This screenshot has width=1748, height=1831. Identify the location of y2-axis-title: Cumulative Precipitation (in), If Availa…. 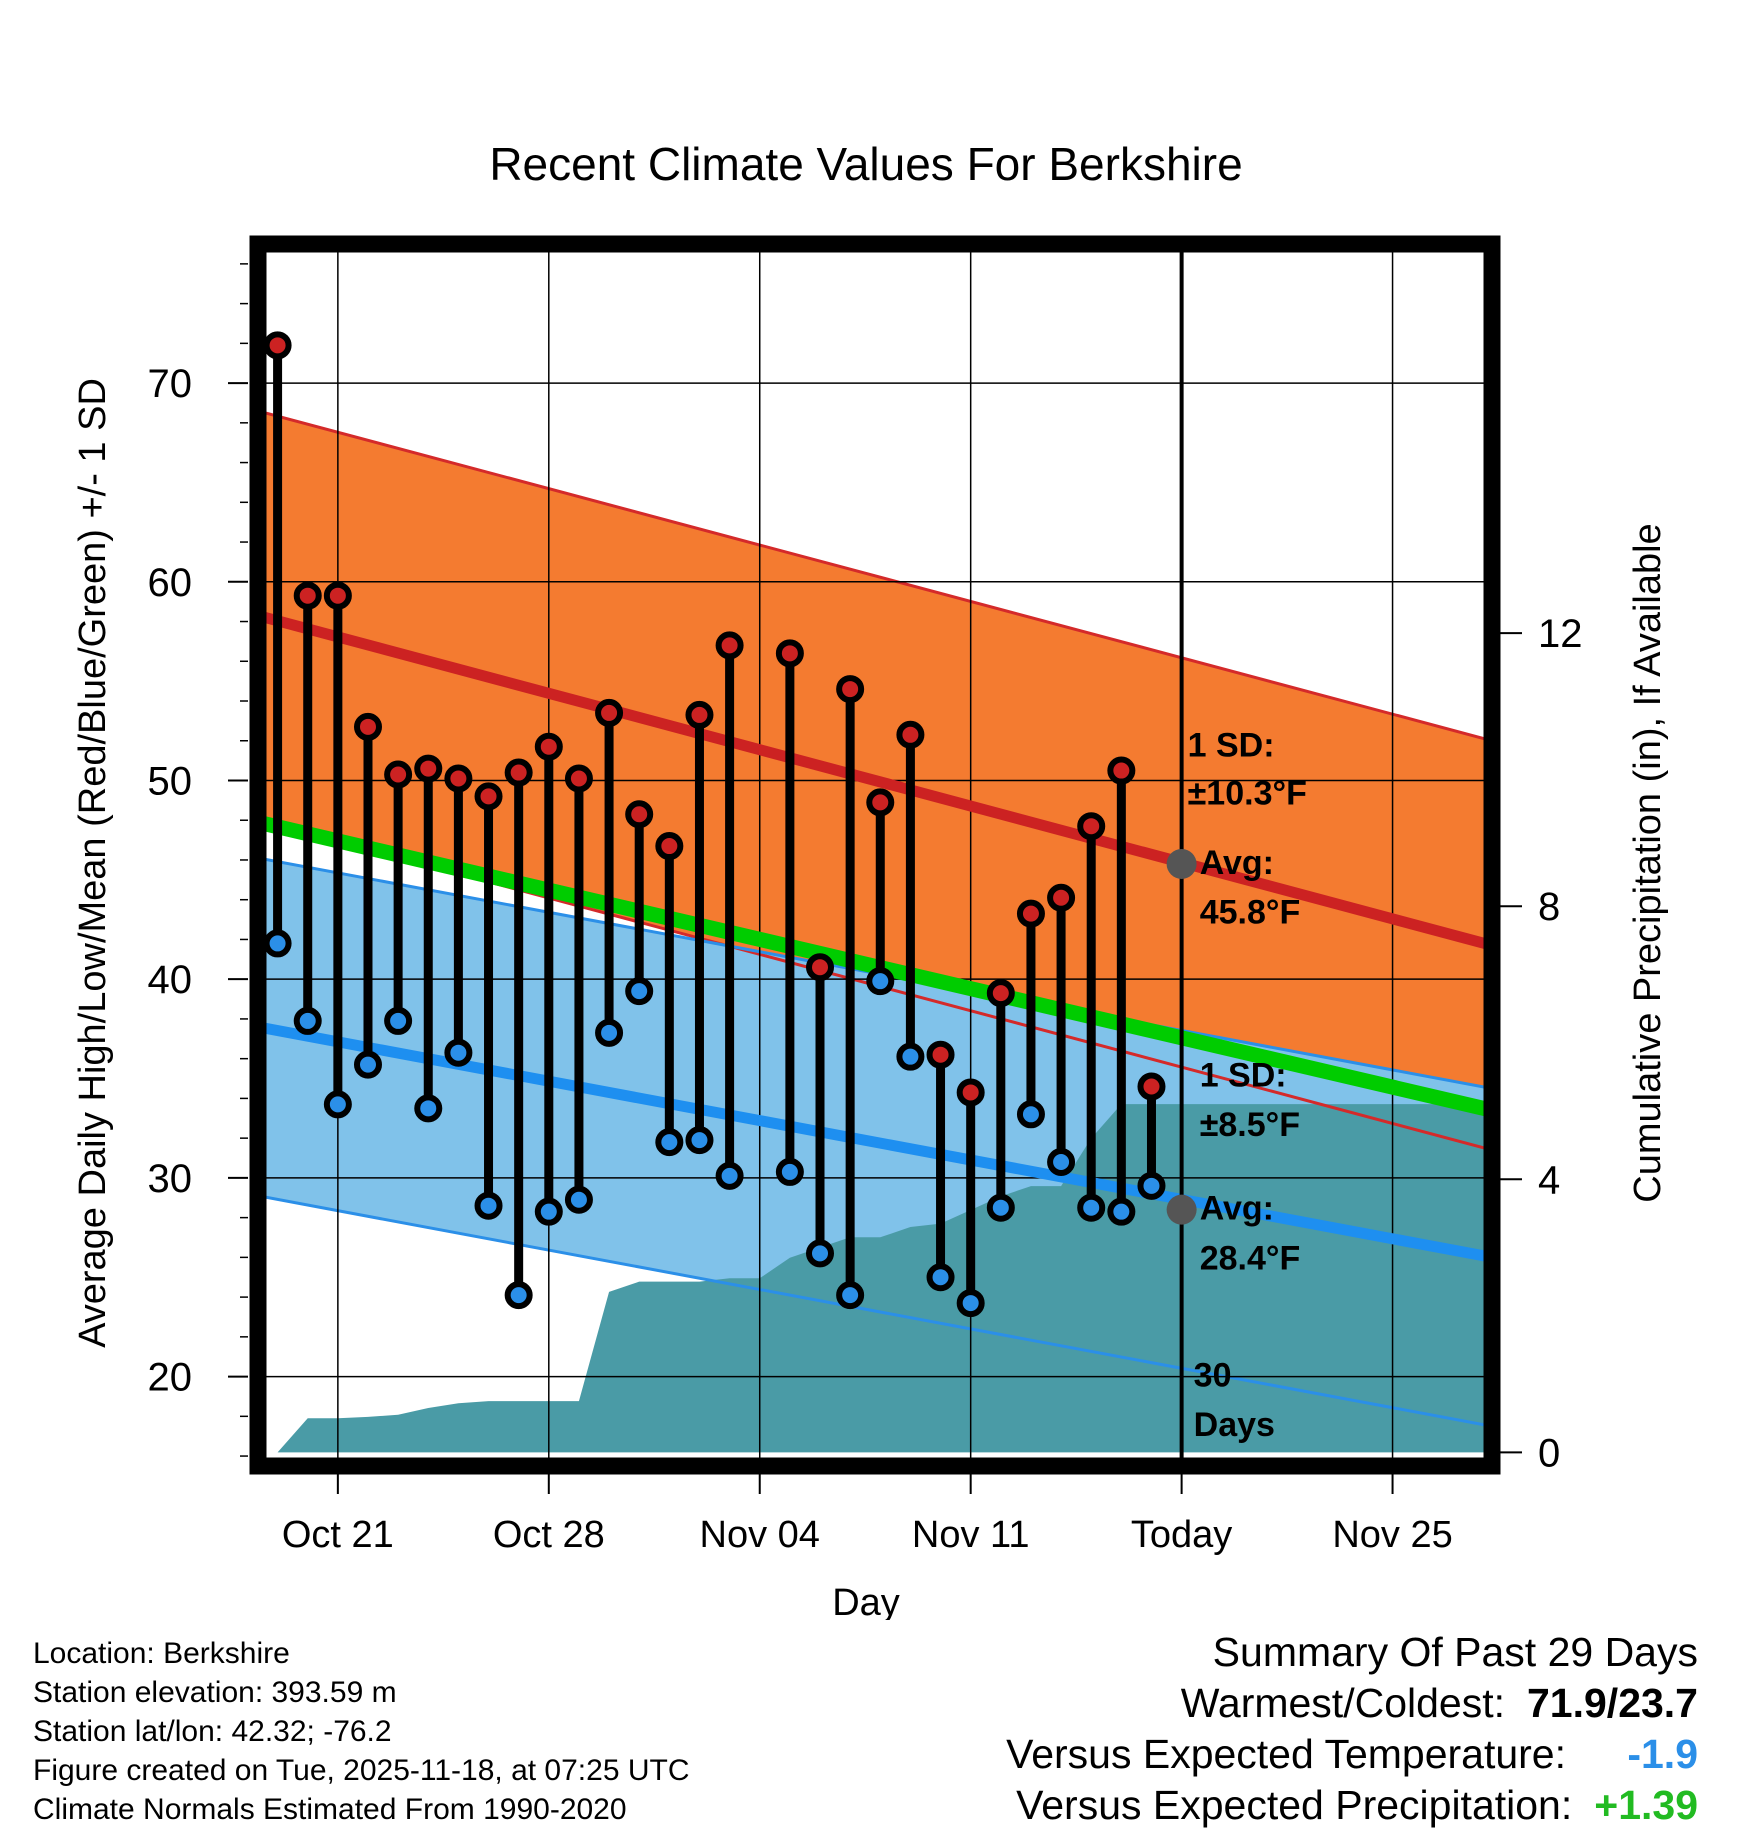
(1648, 862).